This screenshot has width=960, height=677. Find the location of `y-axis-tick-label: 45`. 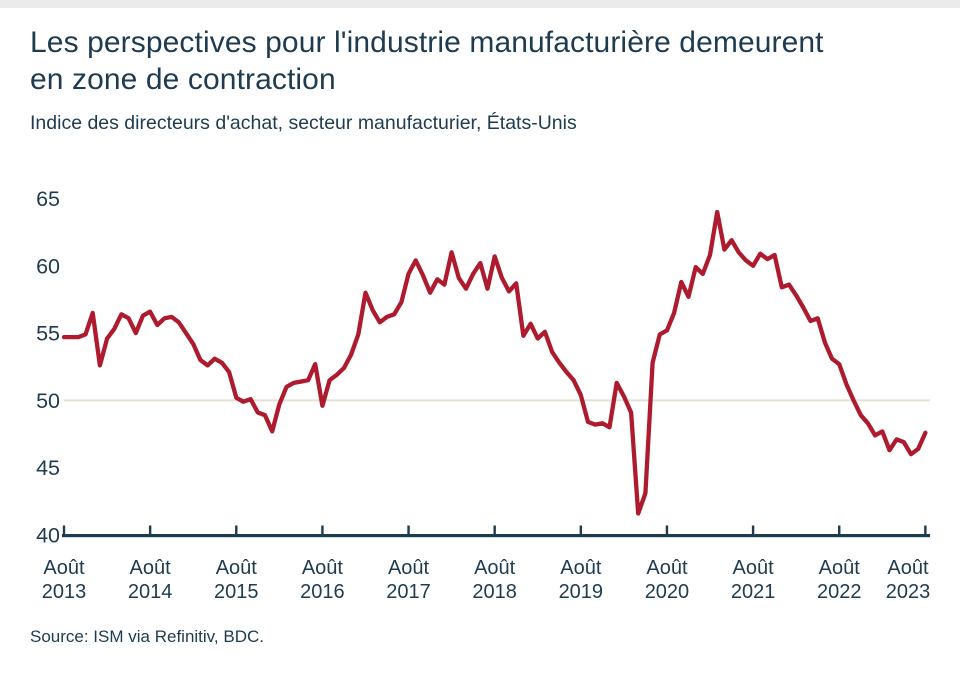

y-axis-tick-label: 45 is located at coordinates (48, 468).